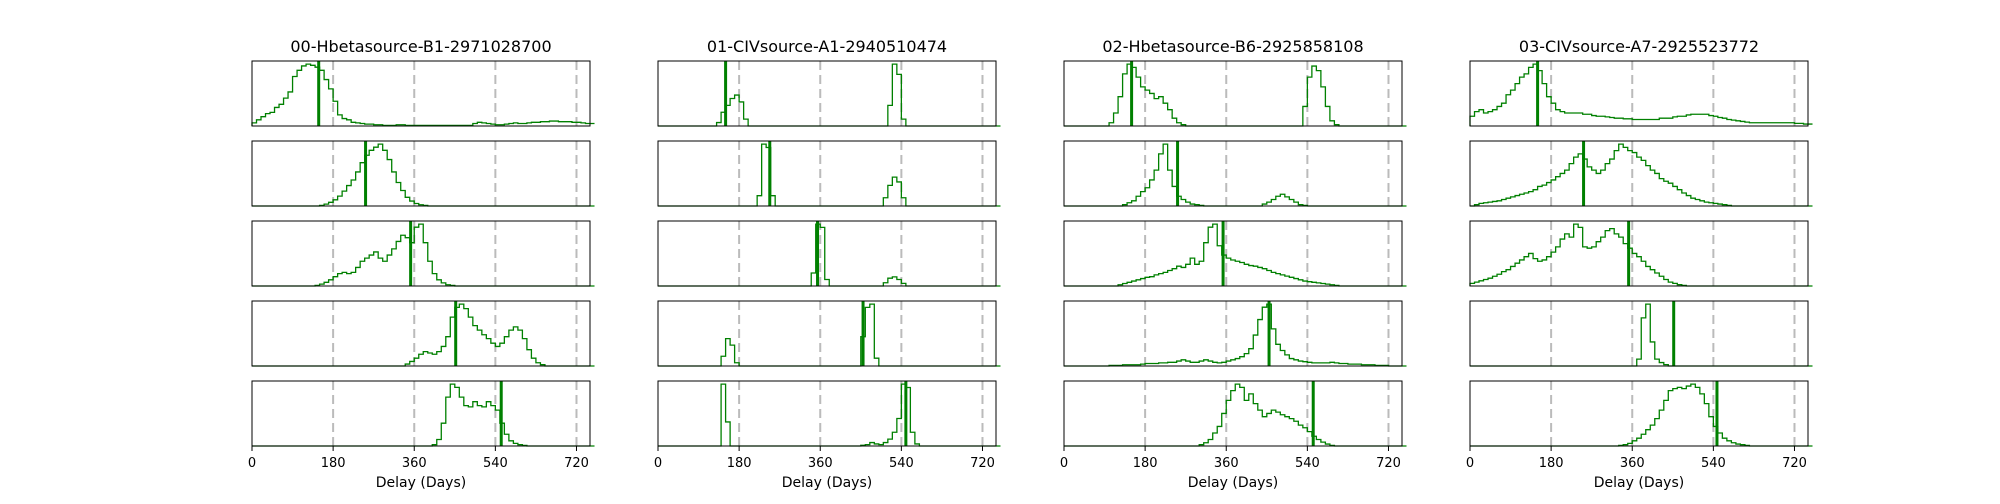  I want to click on chart-title: 03-CIVsource-A7-2925523772, so click(1639, 46).